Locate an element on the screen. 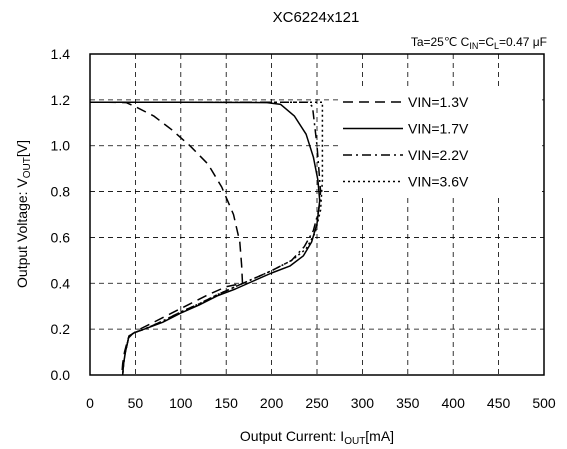 Image resolution: width=567 pixels, height=449 pixels. y-axis-label-main: Output Voltage: V is located at coordinates (22, 233).